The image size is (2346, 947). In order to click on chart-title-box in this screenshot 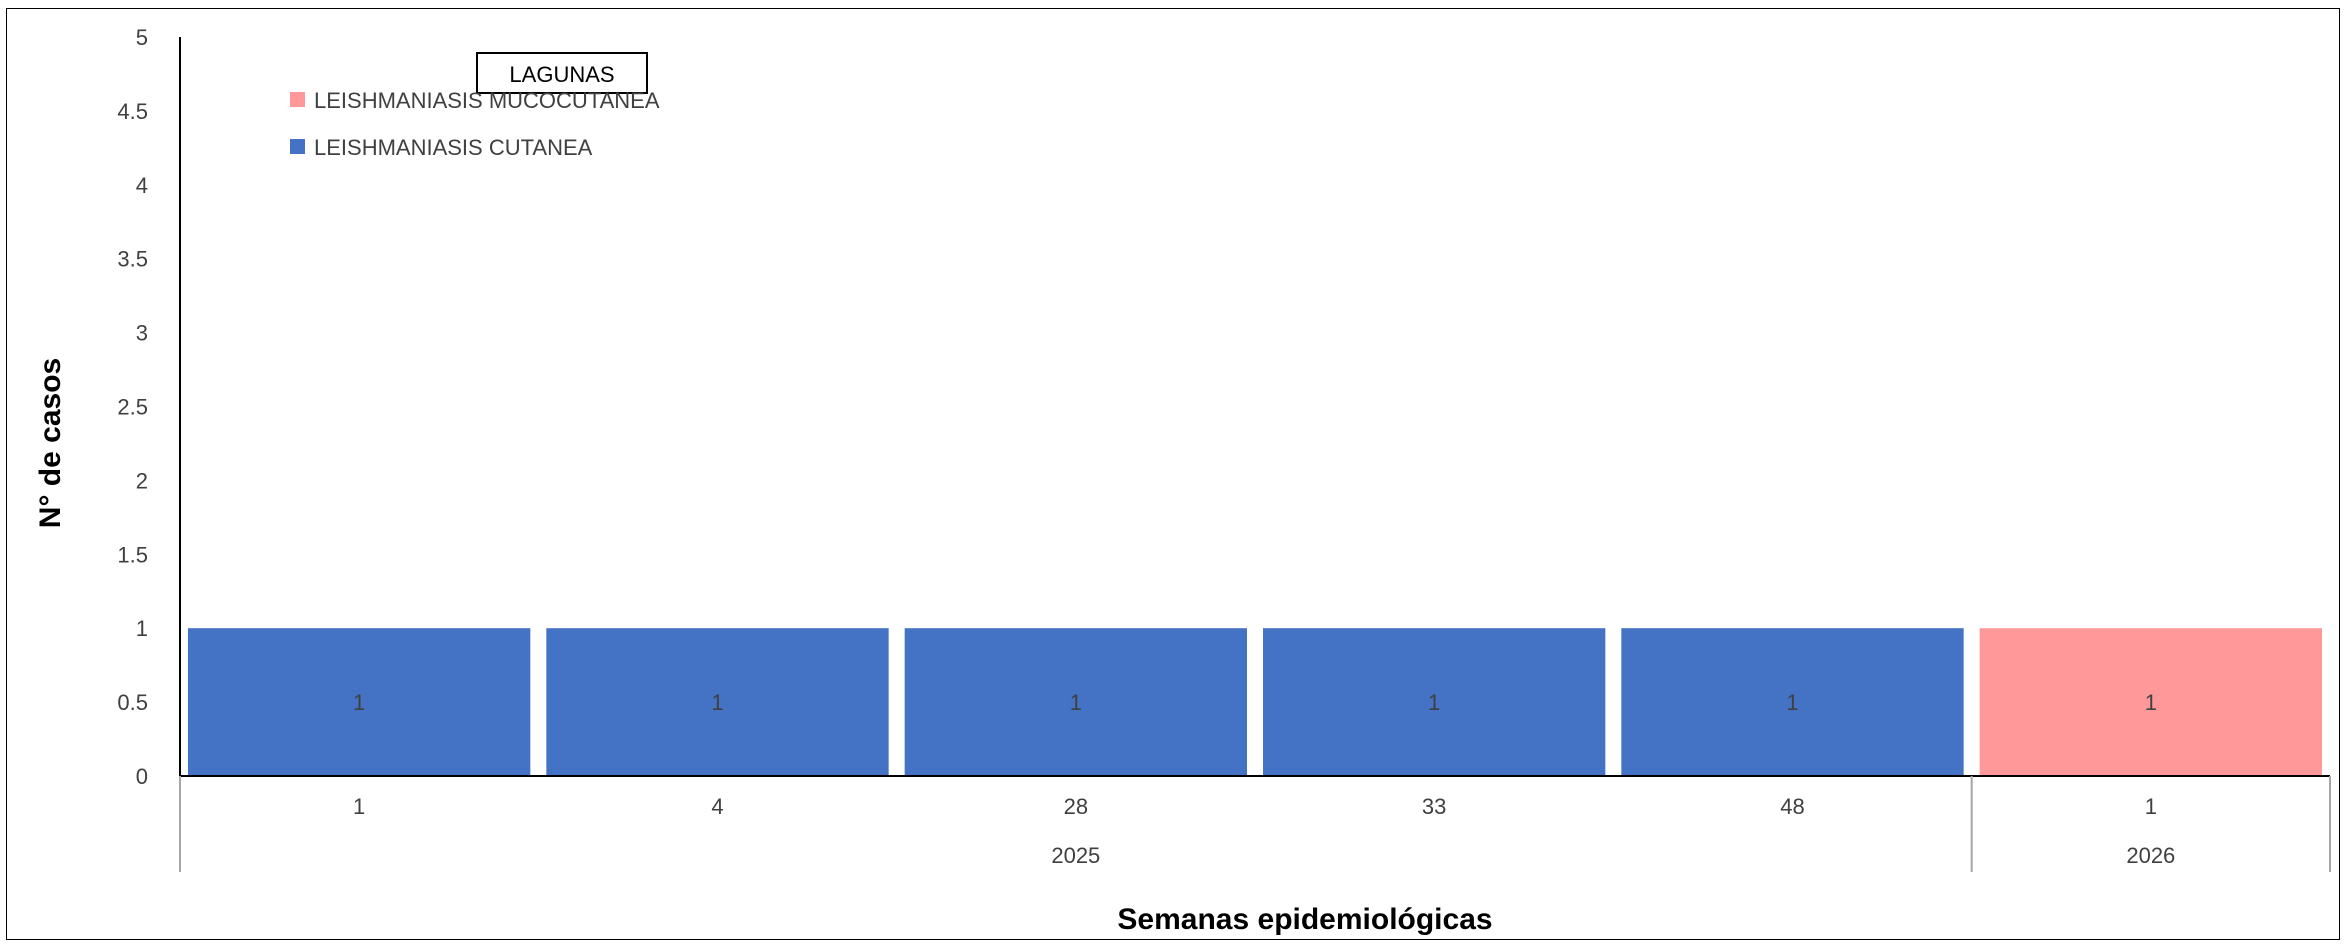, I will do `click(562, 73)`.